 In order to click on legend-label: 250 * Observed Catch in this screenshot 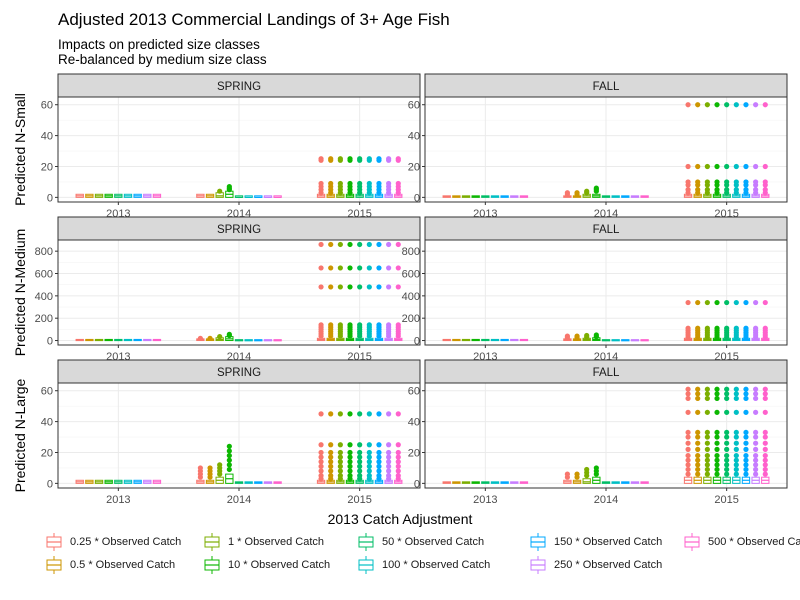, I will do `click(608, 565)`.